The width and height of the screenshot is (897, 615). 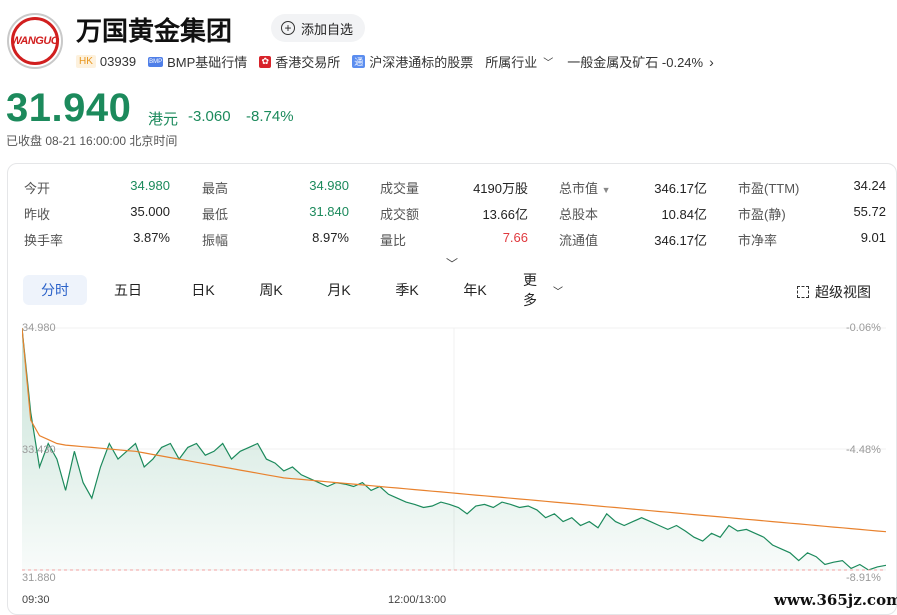 I want to click on stat-value: 35.000, so click(x=150, y=211).